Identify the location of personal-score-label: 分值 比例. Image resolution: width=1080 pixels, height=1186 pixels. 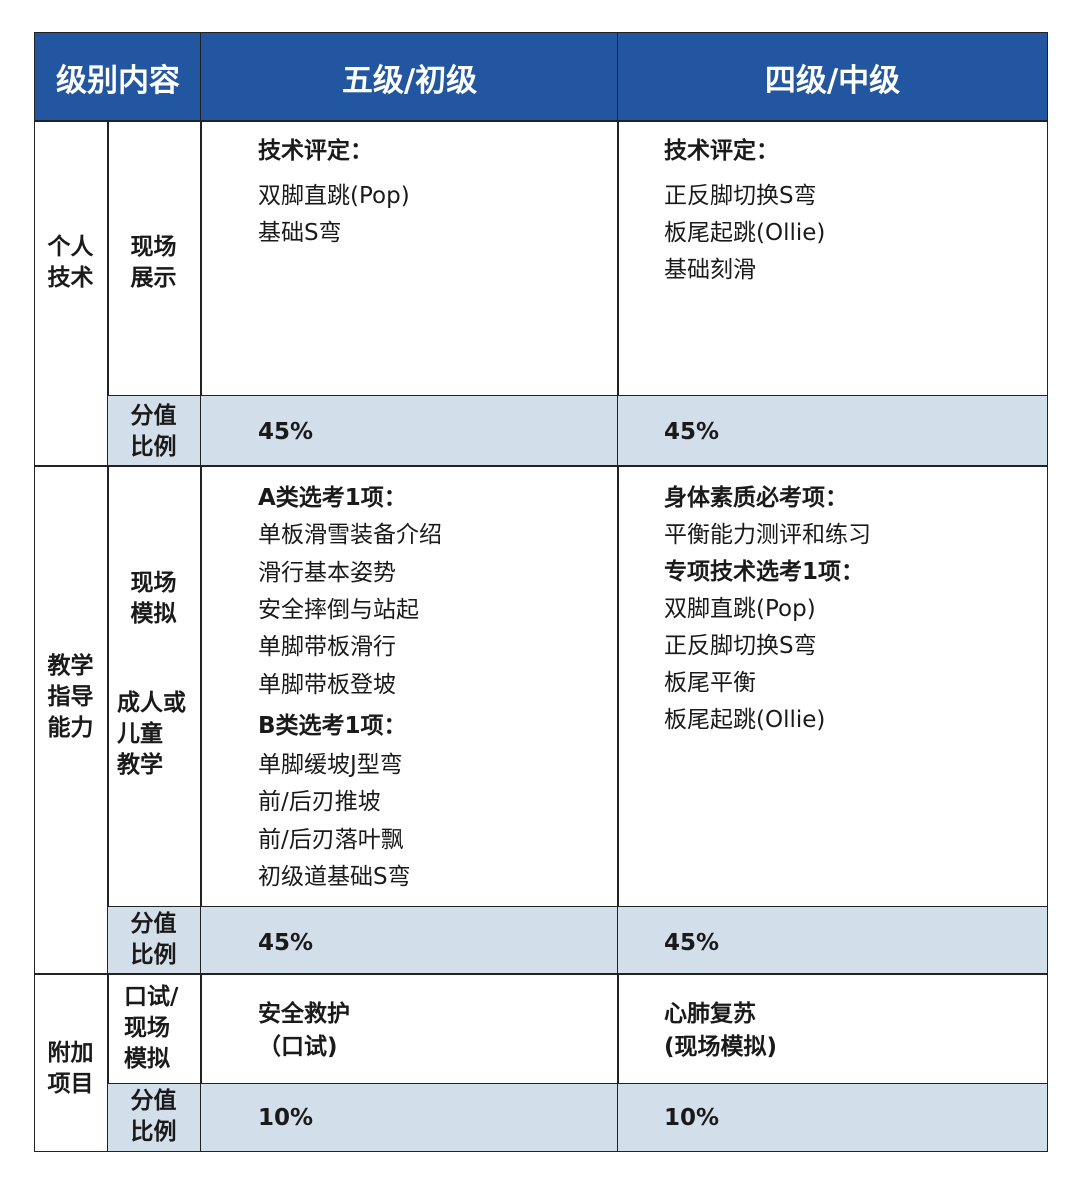
(153, 431).